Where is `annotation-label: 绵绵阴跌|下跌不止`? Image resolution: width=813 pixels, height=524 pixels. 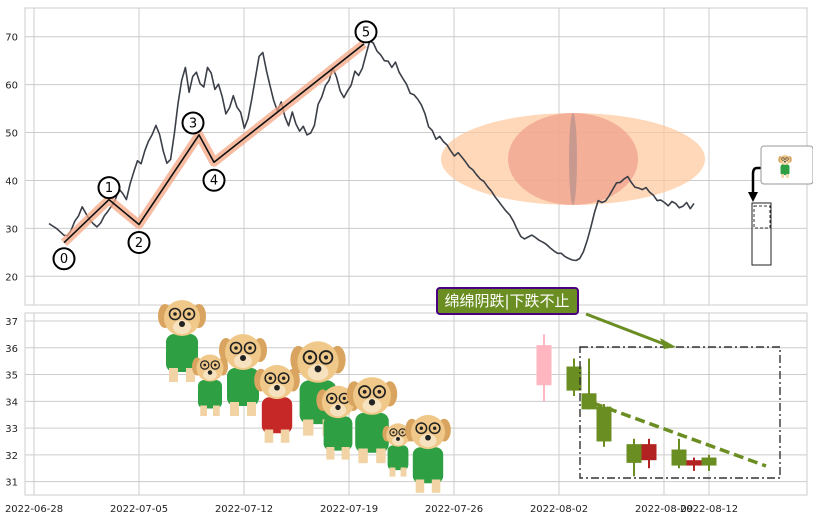 annotation-label: 绵绵阴跌|下跌不止 is located at coordinates (506, 301).